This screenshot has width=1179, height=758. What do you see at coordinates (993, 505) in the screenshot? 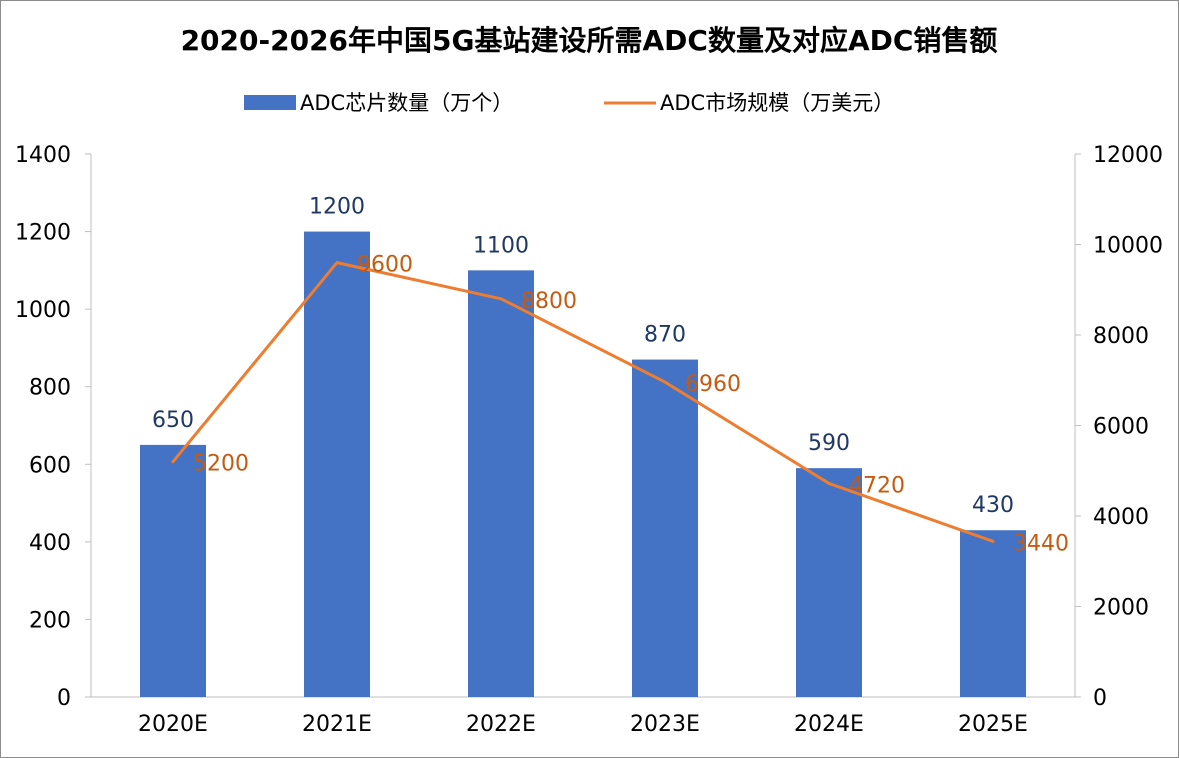
I see `bar-data-label: 430` at bounding box center [993, 505].